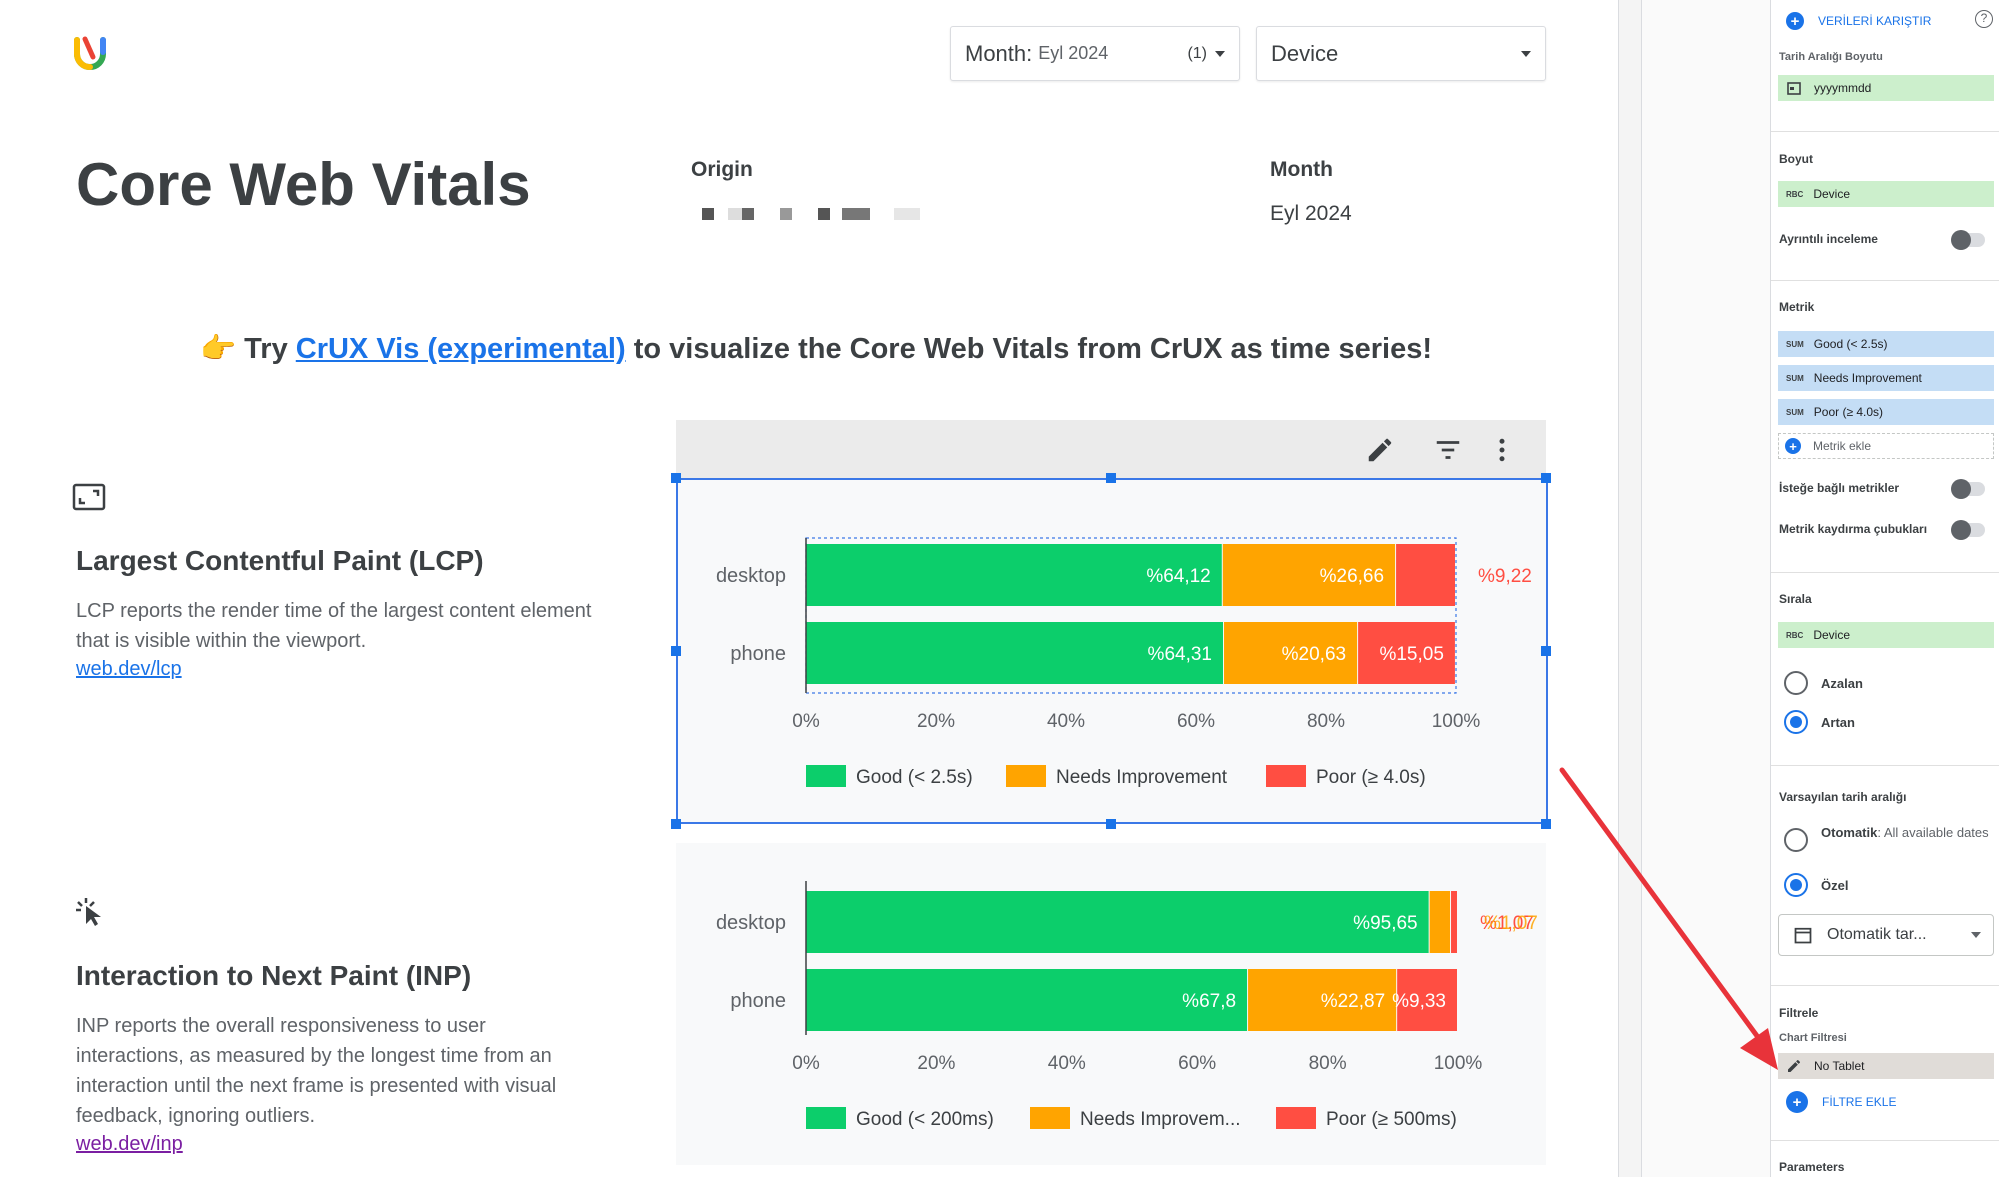 This screenshot has height=1177, width=1999. Describe the element at coordinates (936, 1063) in the screenshot. I see `x-tick-label: 20%` at that location.